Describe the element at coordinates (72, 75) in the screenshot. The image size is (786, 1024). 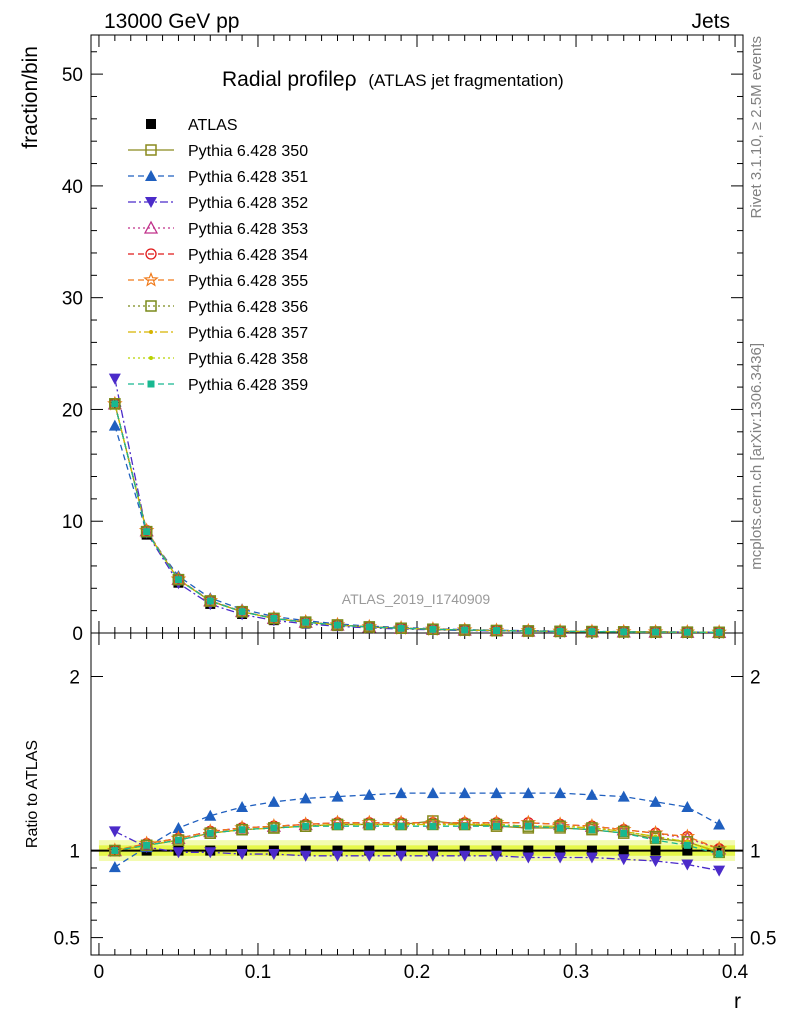
I see `y-tick-label: 50` at that location.